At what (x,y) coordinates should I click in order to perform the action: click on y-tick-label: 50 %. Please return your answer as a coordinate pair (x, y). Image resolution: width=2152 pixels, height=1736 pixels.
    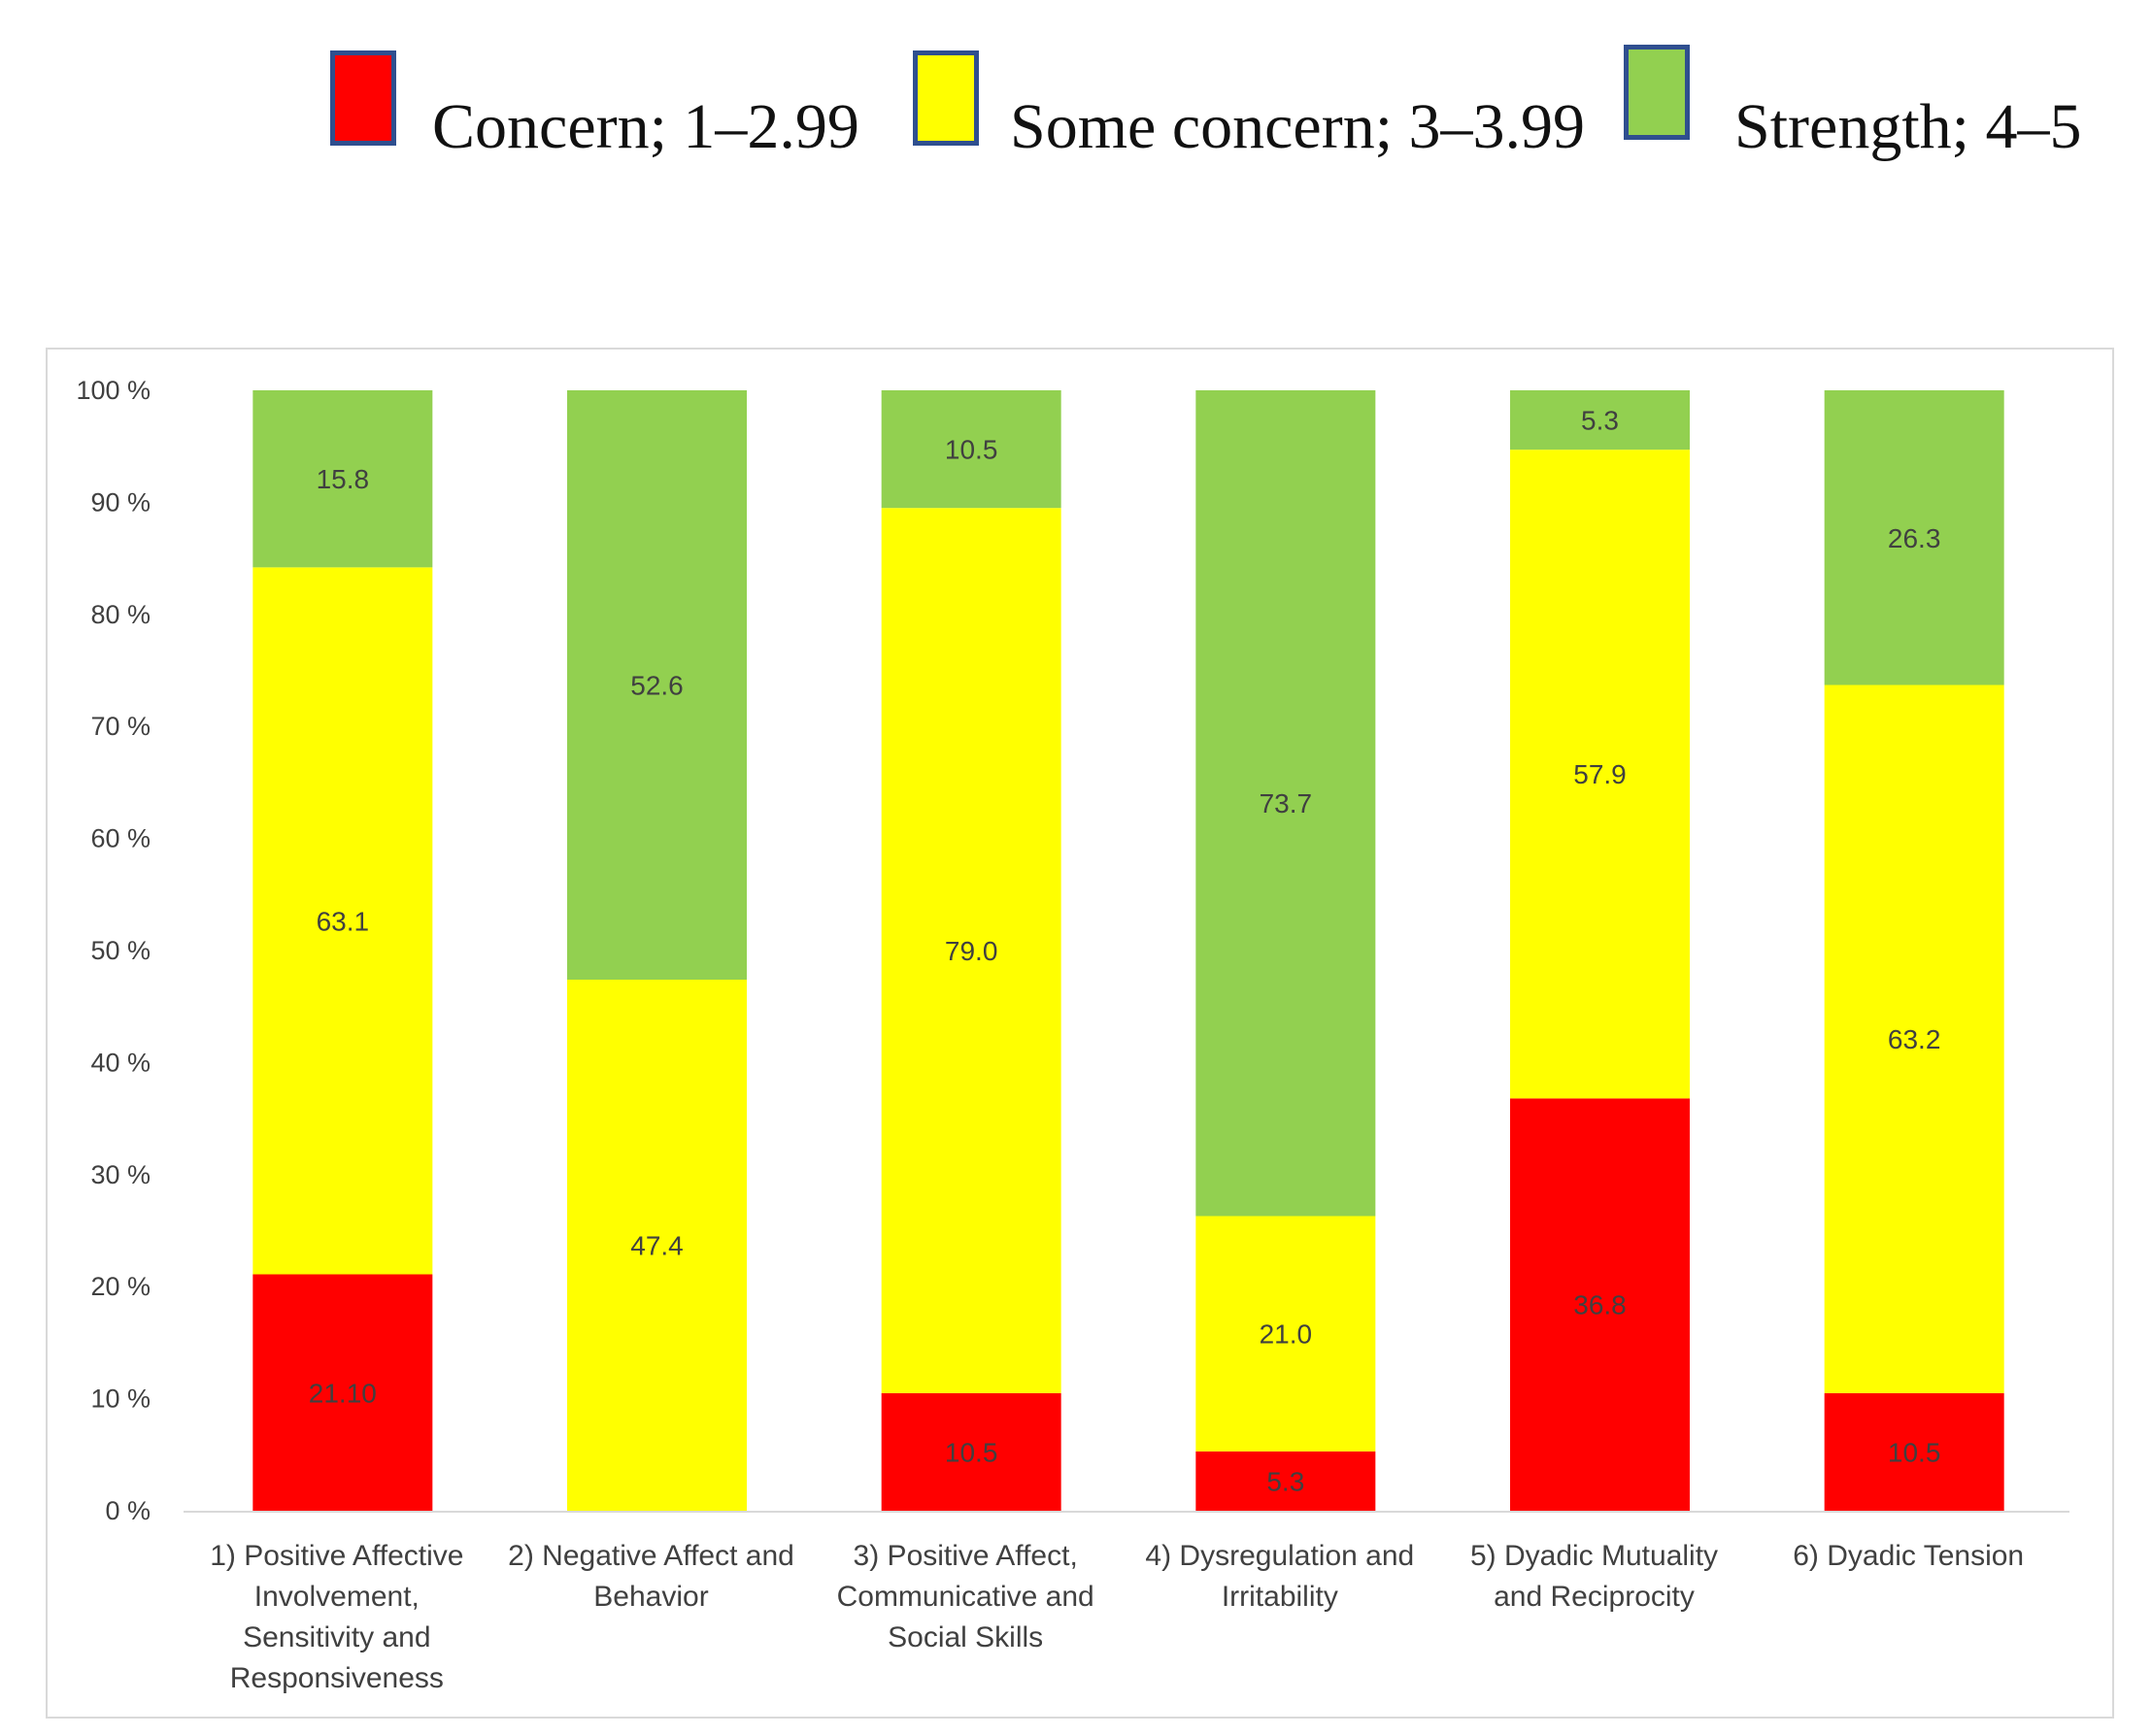
    Looking at the image, I should click on (121, 950).